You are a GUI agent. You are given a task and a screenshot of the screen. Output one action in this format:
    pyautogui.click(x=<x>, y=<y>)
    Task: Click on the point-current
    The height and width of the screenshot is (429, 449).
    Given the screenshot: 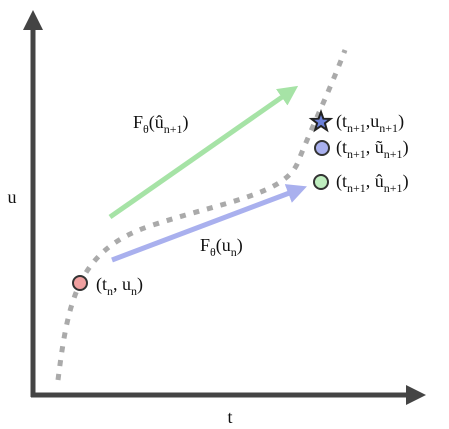 What is the action you would take?
    pyautogui.click(x=80, y=283)
    